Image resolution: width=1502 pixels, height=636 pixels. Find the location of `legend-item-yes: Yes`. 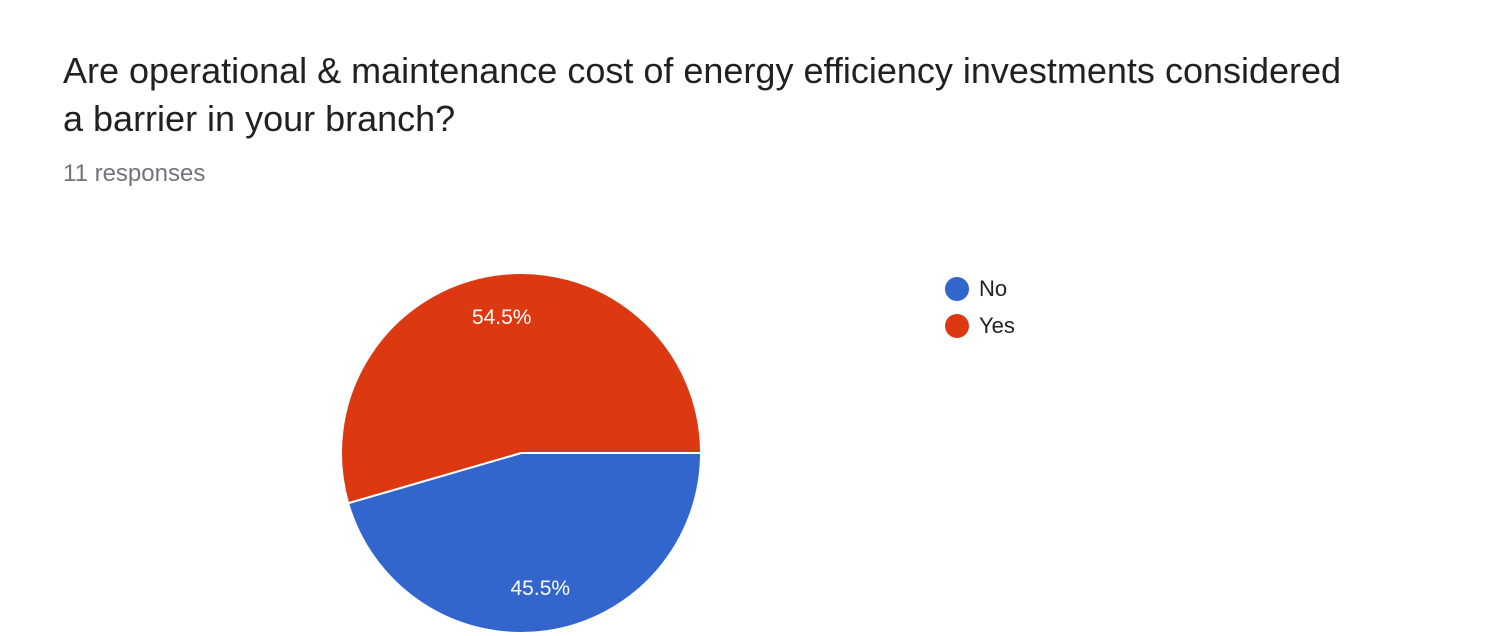

legend-item-yes: Yes is located at coordinates (980, 325).